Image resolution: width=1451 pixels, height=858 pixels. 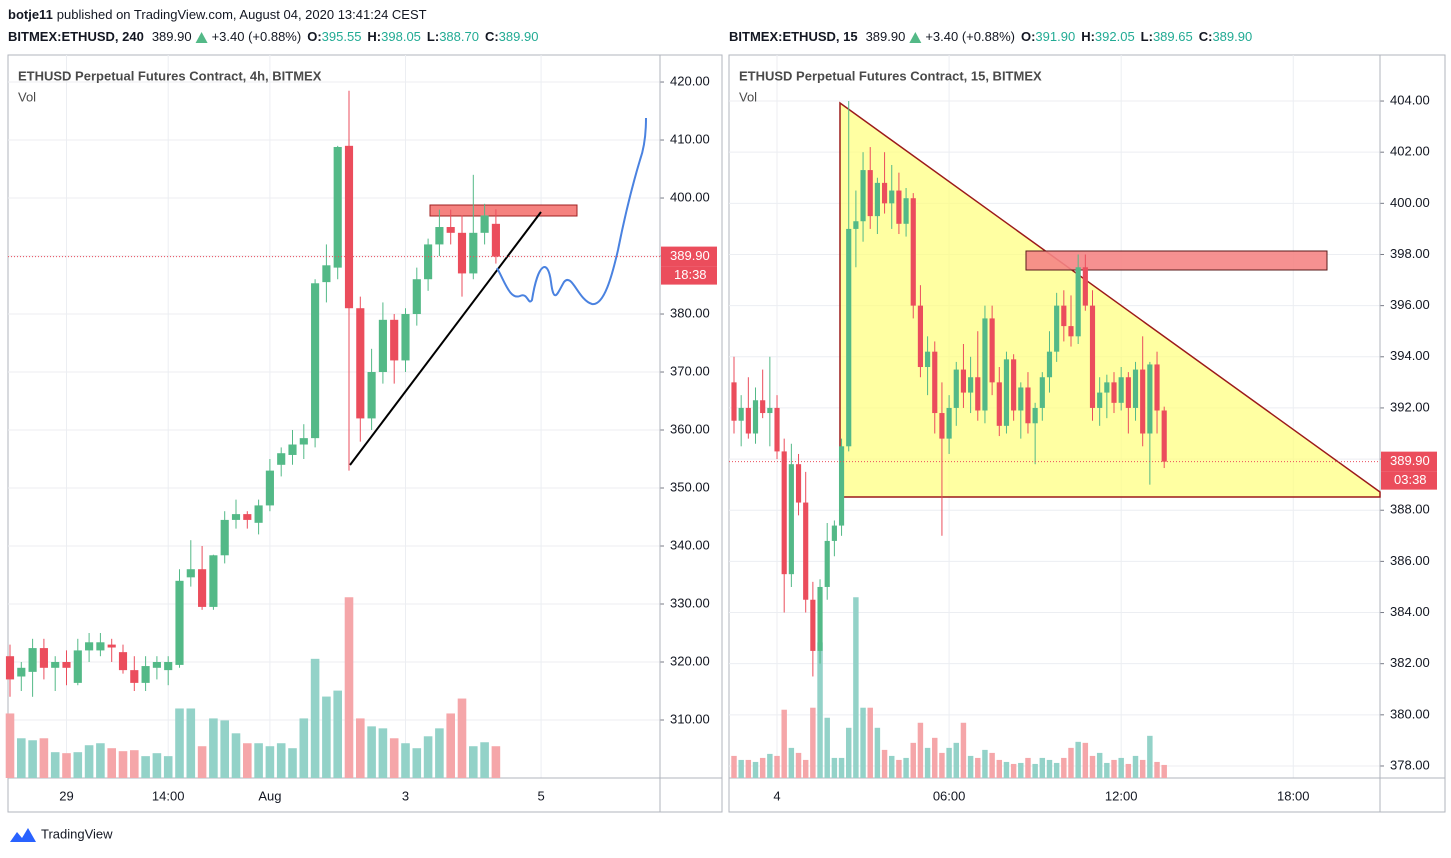 I want to click on change: +3.40 (+0.88%), so click(x=970, y=36).